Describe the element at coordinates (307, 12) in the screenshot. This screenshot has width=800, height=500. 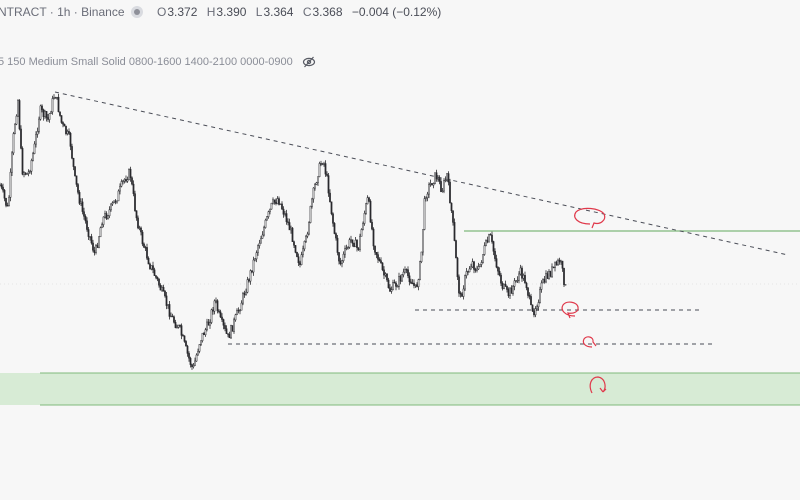
I see `close-key: C` at that location.